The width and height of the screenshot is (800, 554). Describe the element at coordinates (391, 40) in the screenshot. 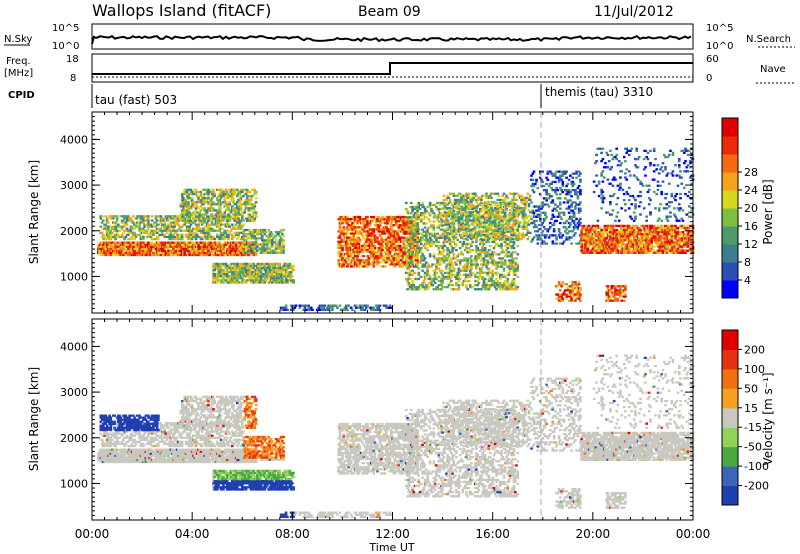

I see `nsky-trace` at that location.